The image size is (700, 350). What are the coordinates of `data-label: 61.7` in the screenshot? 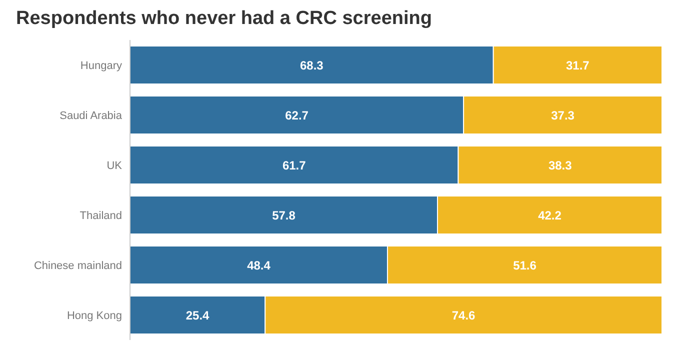 It's located at (294, 165).